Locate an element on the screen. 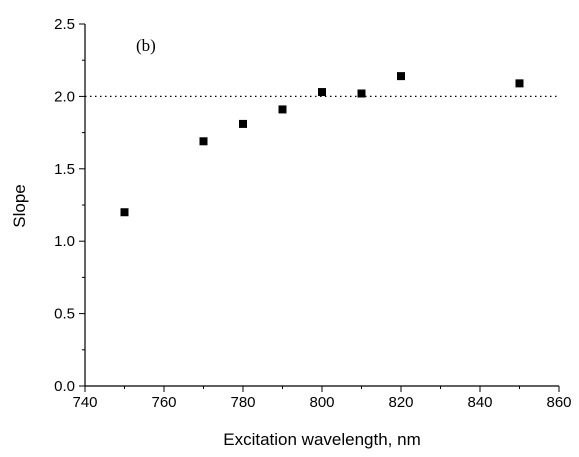 The width and height of the screenshot is (579, 457). x-tick-label: 820 is located at coordinates (400, 402).